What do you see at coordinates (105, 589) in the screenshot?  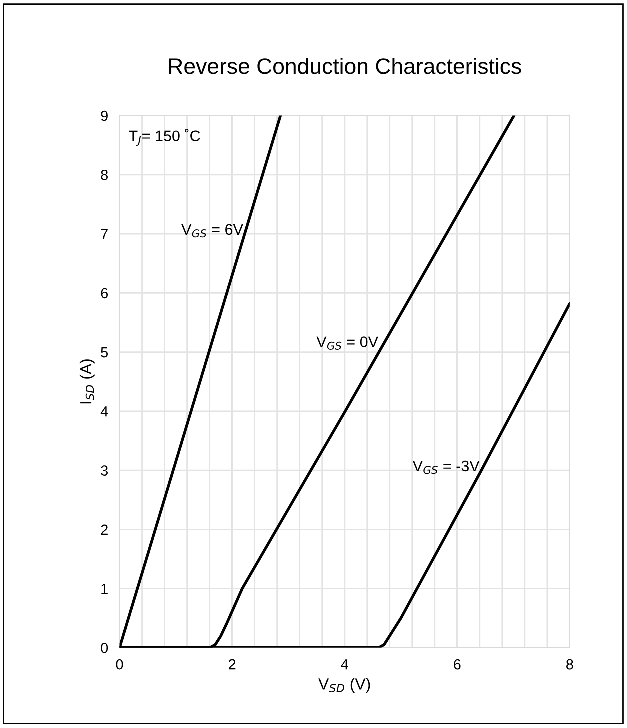 I see `y-tick-label: 1` at bounding box center [105, 589].